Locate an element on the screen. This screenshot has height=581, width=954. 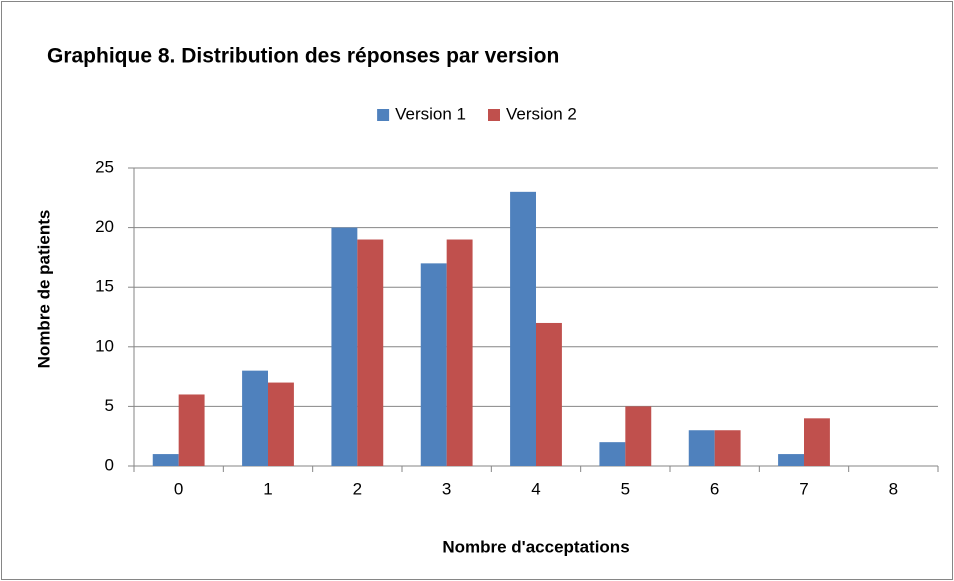
x-tick-label: 0 is located at coordinates (178, 488).